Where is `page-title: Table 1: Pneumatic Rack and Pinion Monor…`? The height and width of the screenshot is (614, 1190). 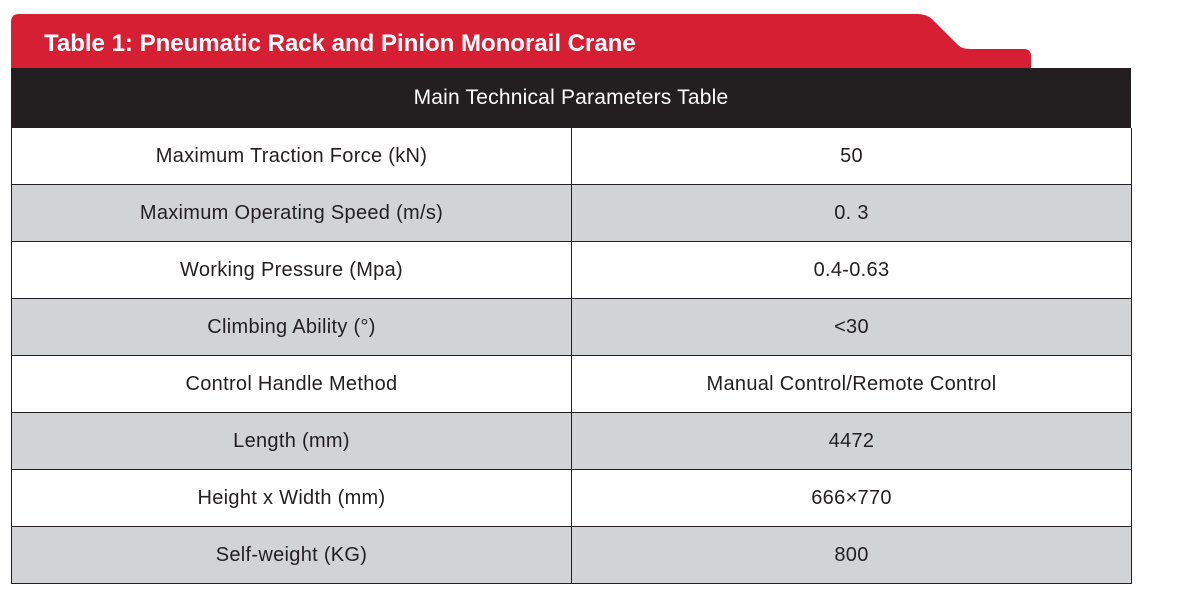
page-title: Table 1: Pneumatic Rack and Pinion Monor… is located at coordinates (340, 43).